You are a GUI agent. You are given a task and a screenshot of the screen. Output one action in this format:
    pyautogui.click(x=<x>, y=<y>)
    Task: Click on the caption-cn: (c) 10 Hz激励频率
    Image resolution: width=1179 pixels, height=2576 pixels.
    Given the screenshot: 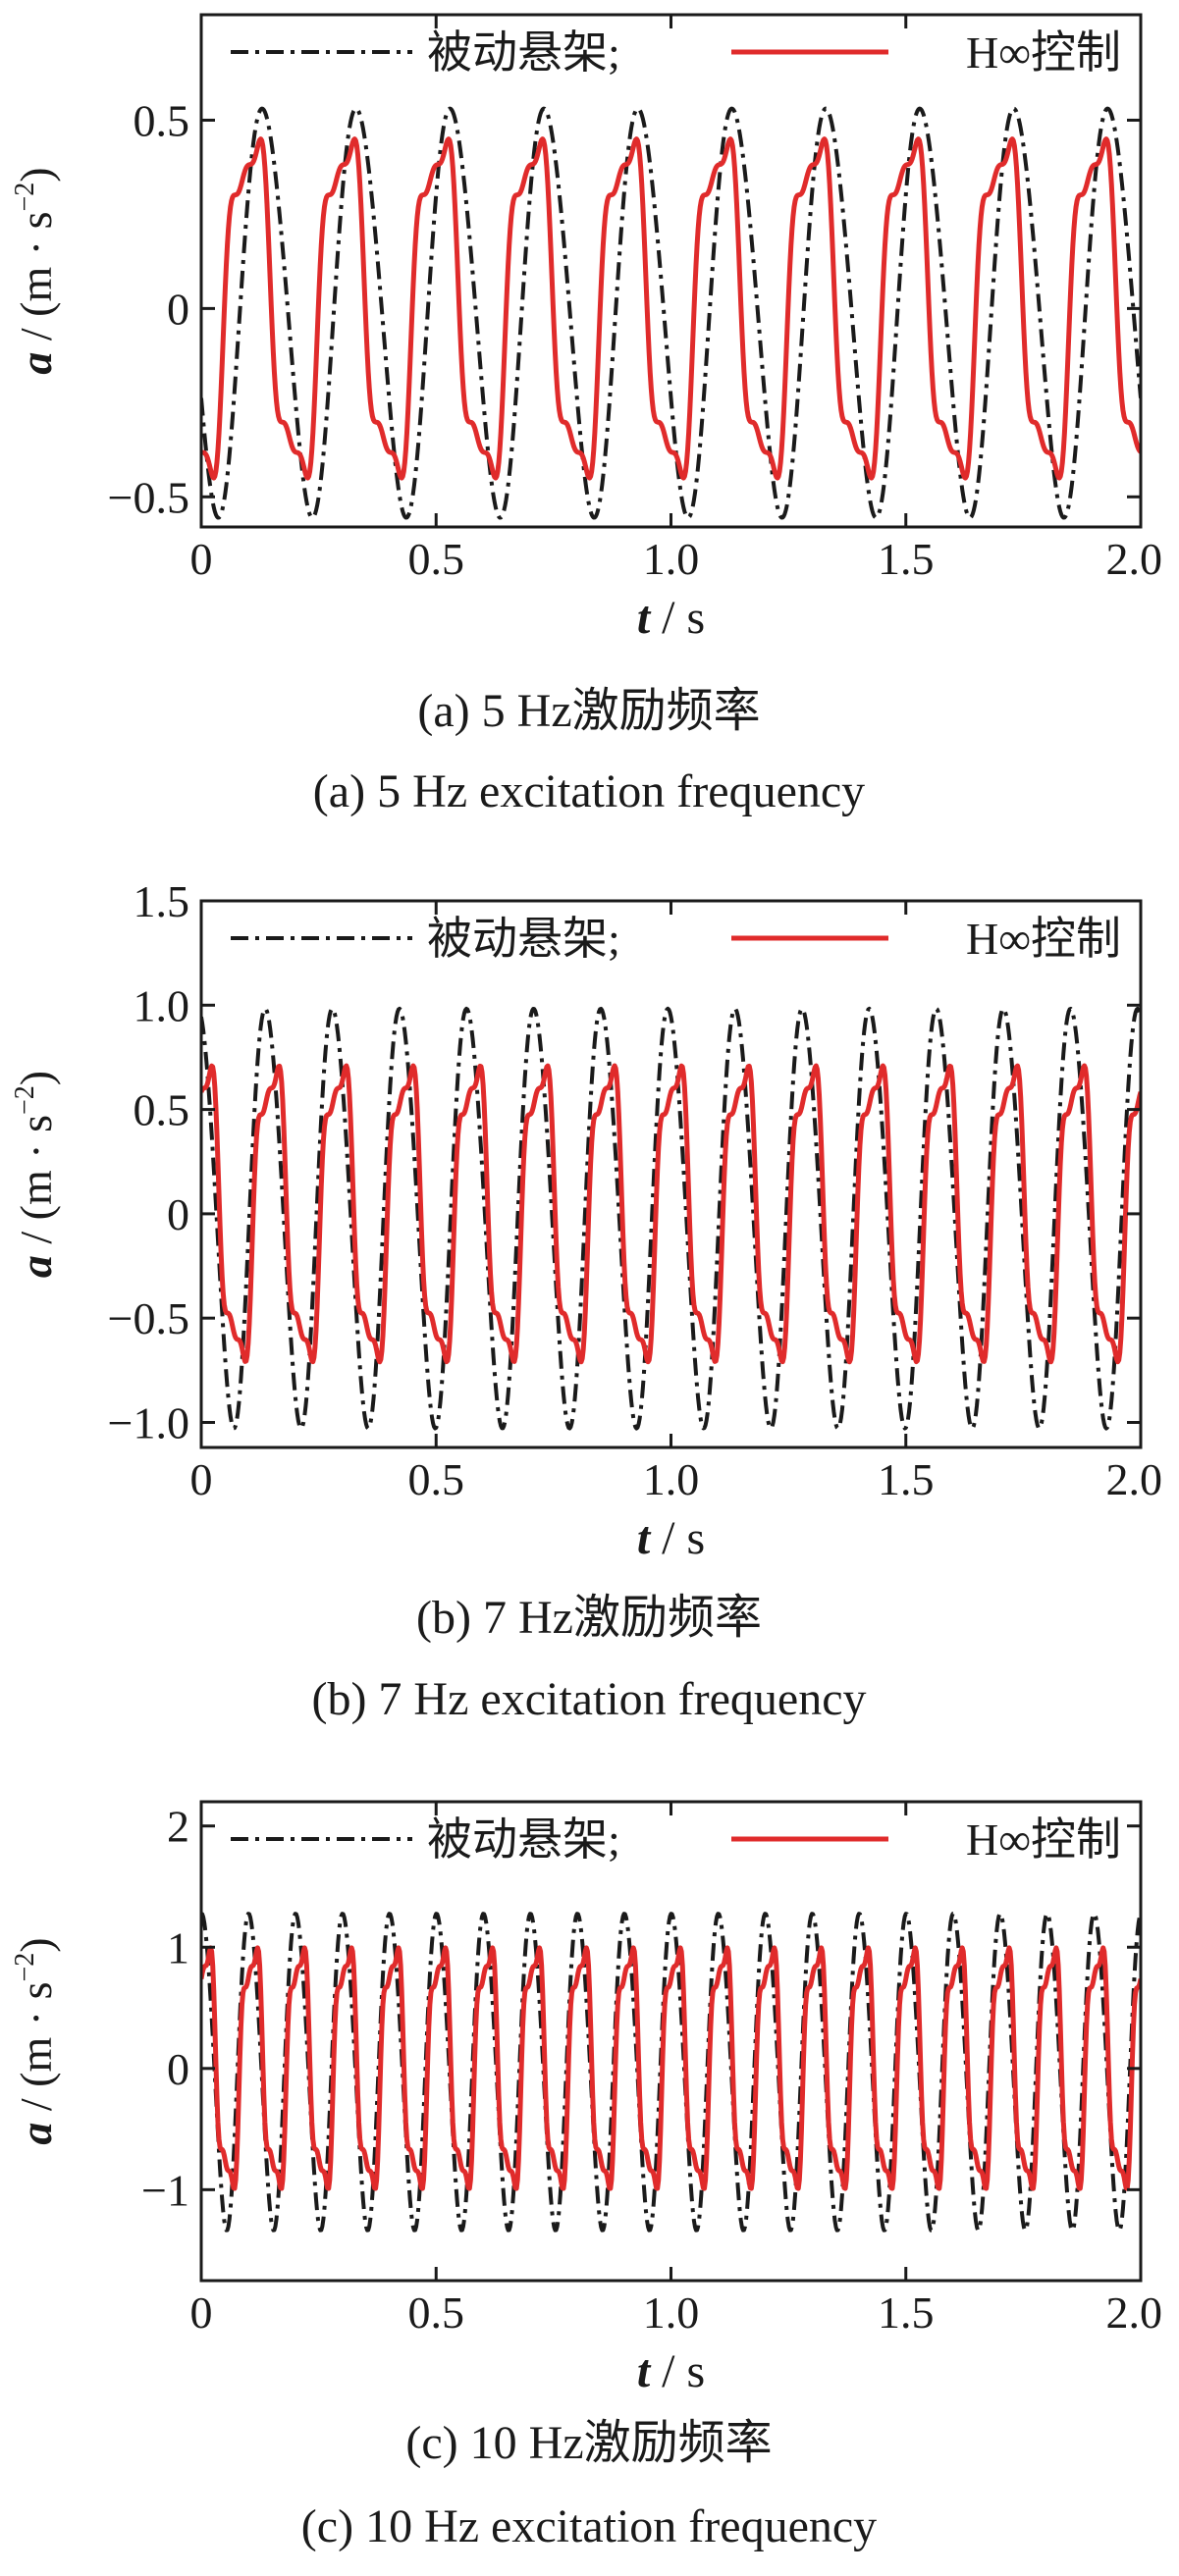 What is the action you would take?
    pyautogui.click(x=588, y=2443)
    